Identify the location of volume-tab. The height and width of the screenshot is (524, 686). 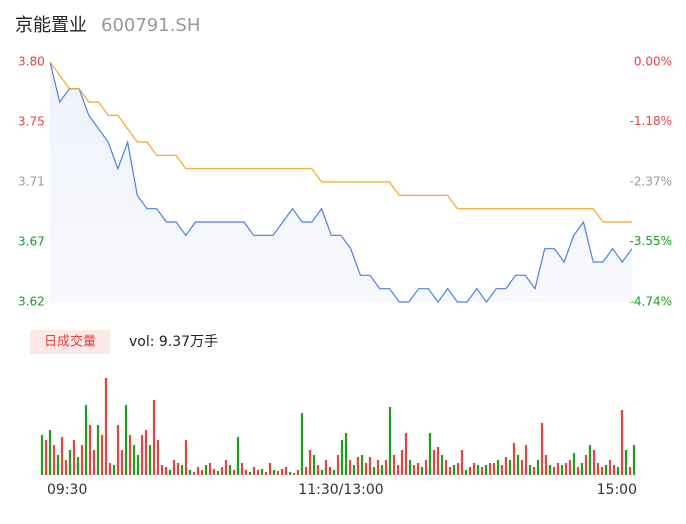
(70, 342).